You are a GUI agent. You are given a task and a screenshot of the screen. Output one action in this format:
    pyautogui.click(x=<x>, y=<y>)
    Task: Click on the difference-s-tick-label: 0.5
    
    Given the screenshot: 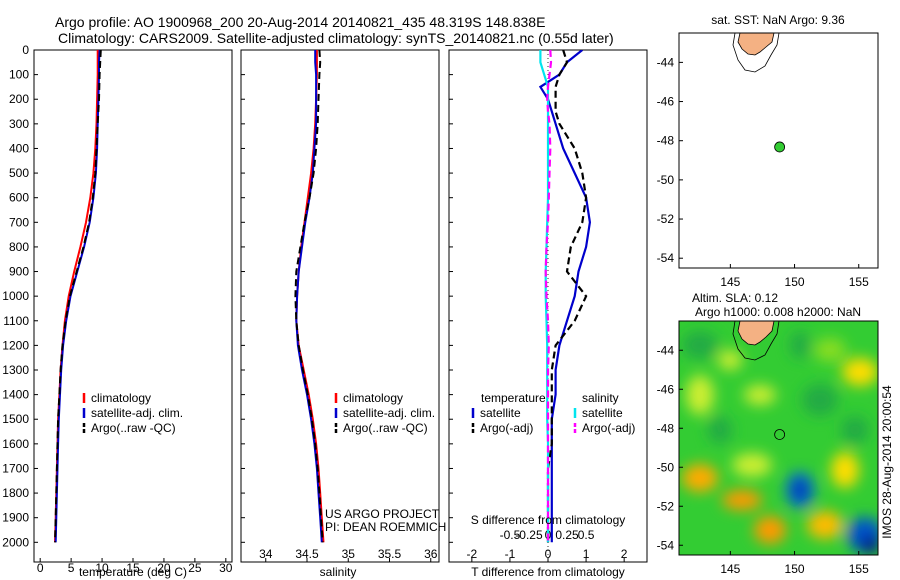 What is the action you would take?
    pyautogui.click(x=586, y=535)
    